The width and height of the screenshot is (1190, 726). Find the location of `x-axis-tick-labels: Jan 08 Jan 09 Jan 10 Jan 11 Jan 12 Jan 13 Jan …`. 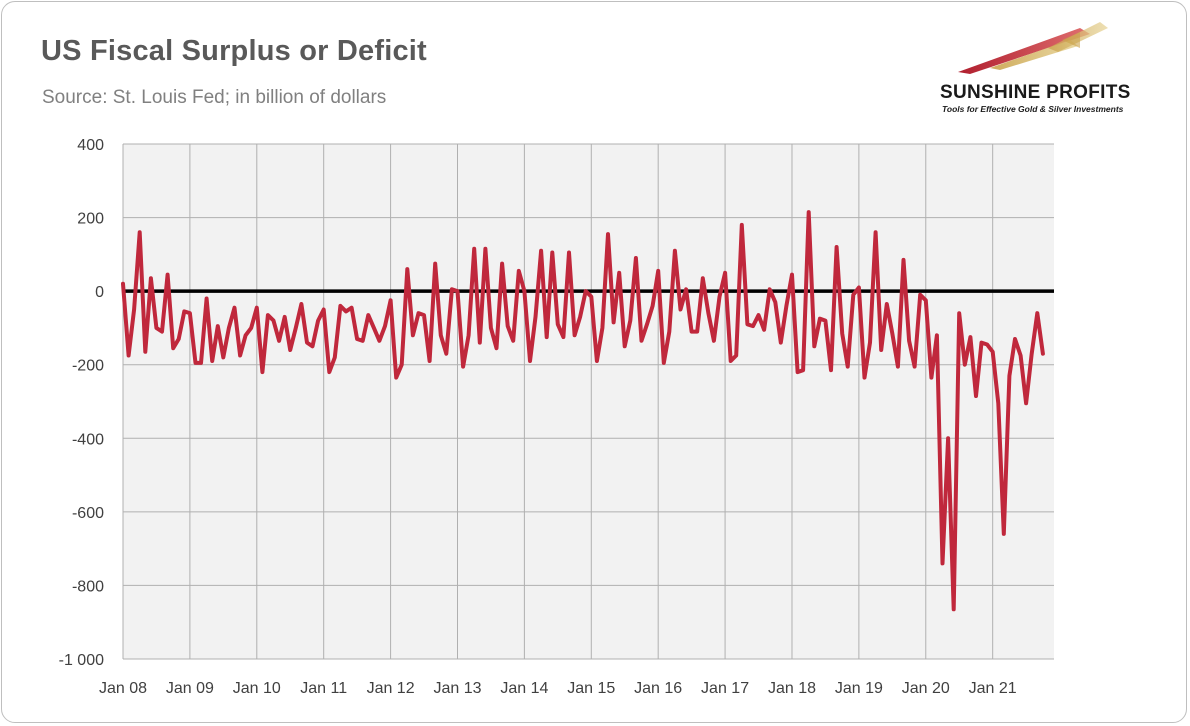

x-axis-tick-labels: Jan 08 Jan 09 Jan 10 Jan 11 Jan 12 Jan 13 Jan … is located at coordinates (558, 688).